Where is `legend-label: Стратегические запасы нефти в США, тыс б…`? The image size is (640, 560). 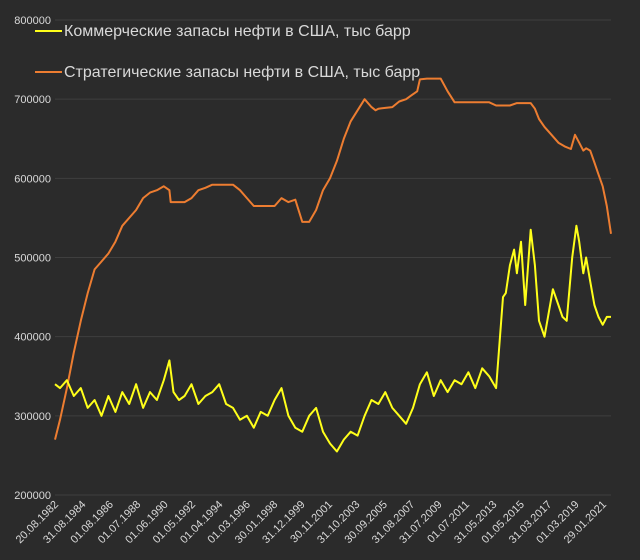 legend-label: Стратегические запасы нефти в США, тыс б… is located at coordinates (242, 72).